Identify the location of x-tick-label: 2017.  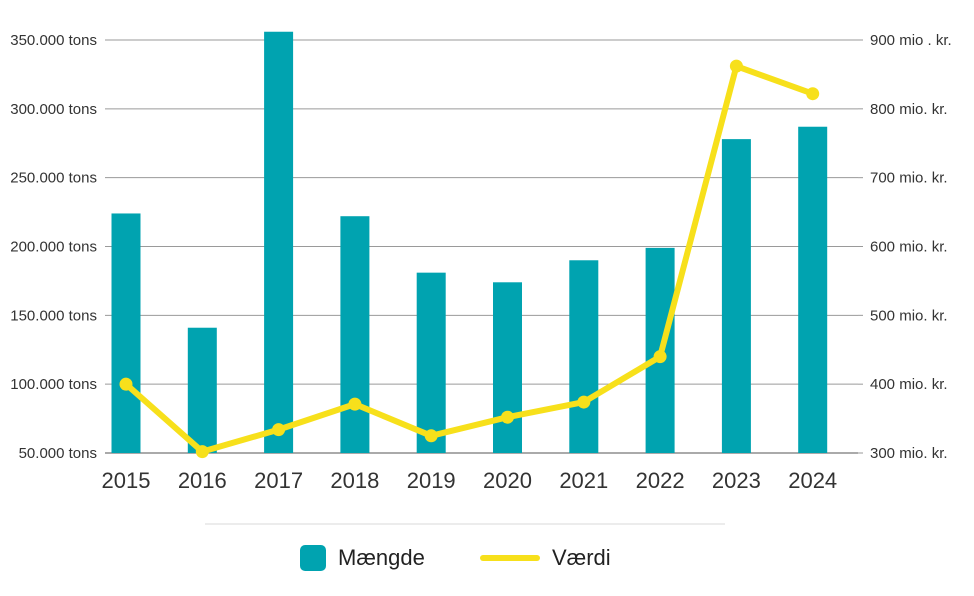
(278, 480).